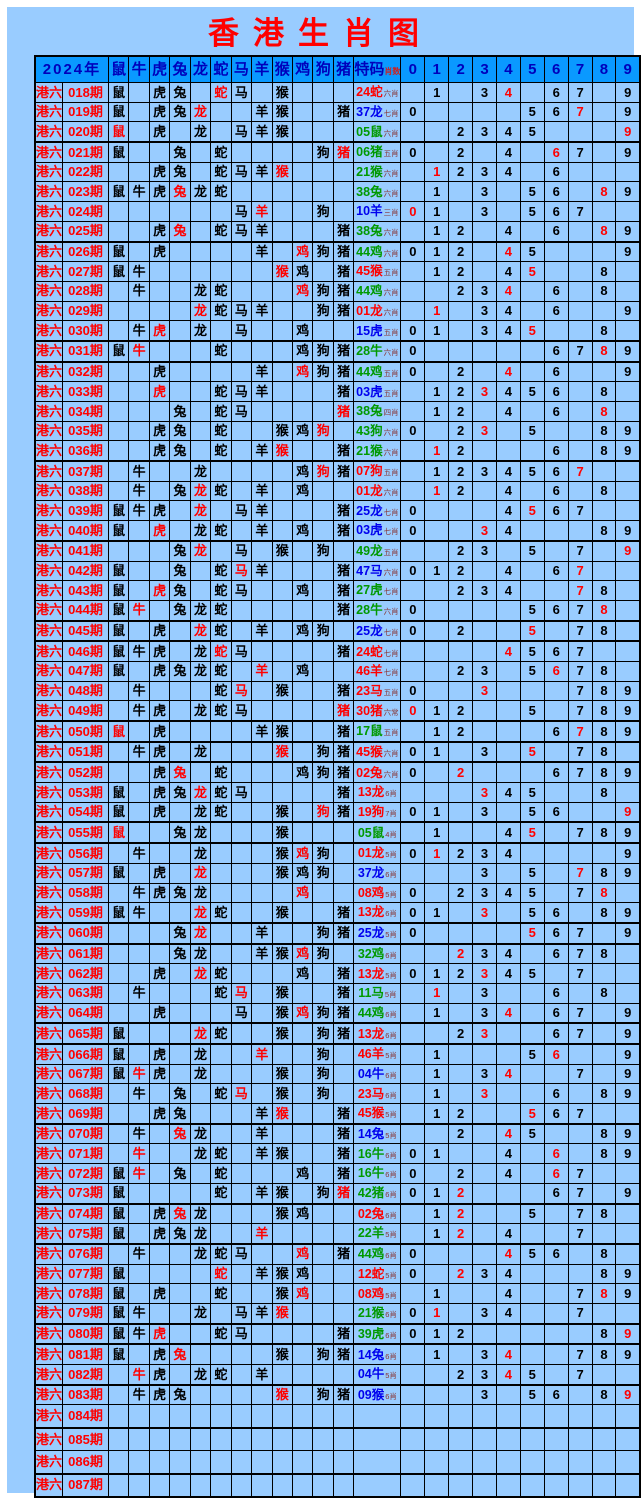 This screenshot has width=641, height=1500. What do you see at coordinates (484, 69) in the screenshot?
I see `header-digit-3: 3` at bounding box center [484, 69].